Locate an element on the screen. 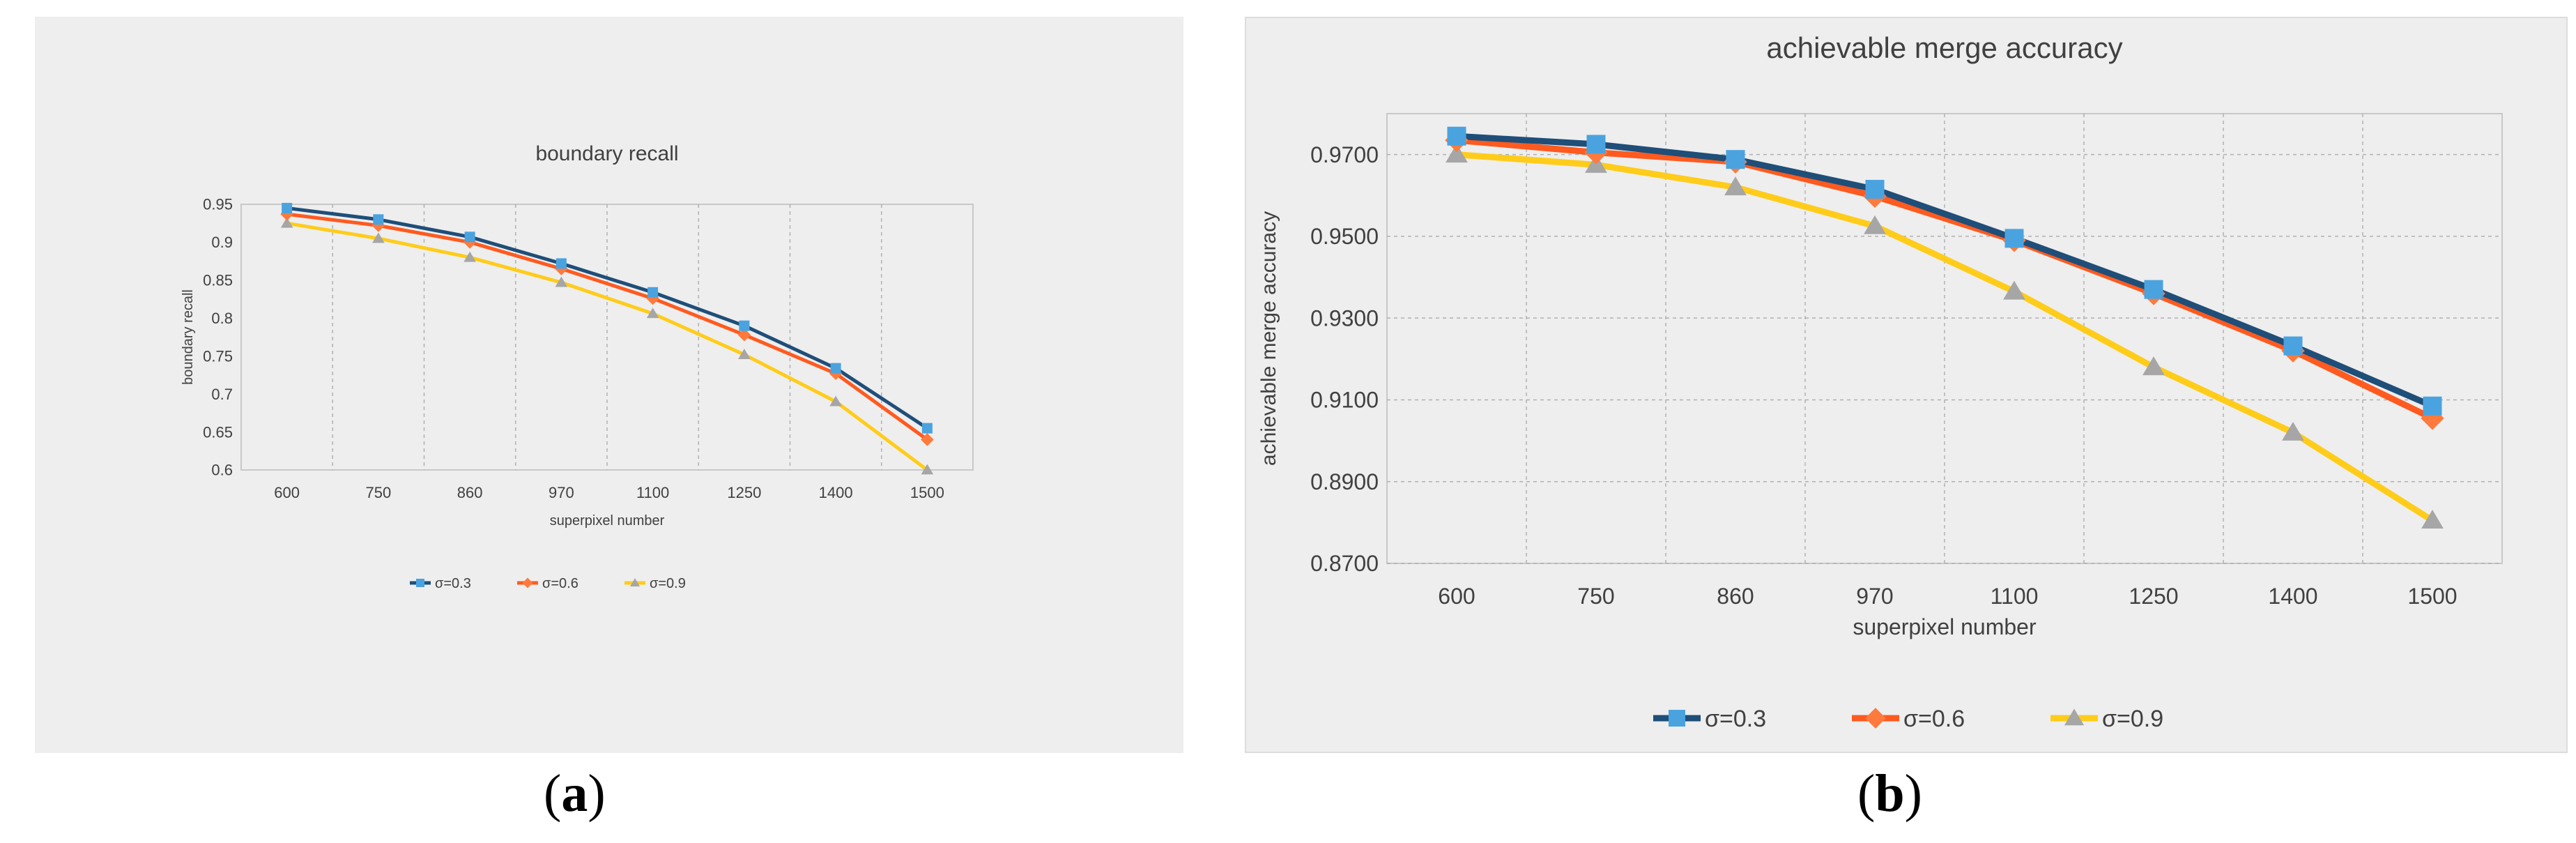 This screenshot has width=2576, height=843. chart-b-xlabel: superpixel number is located at coordinates (1945, 626).